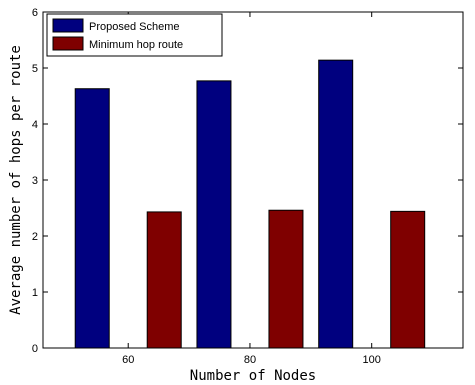  Describe the element at coordinates (372, 360) in the screenshot. I see `x-tick-label: 100` at that location.